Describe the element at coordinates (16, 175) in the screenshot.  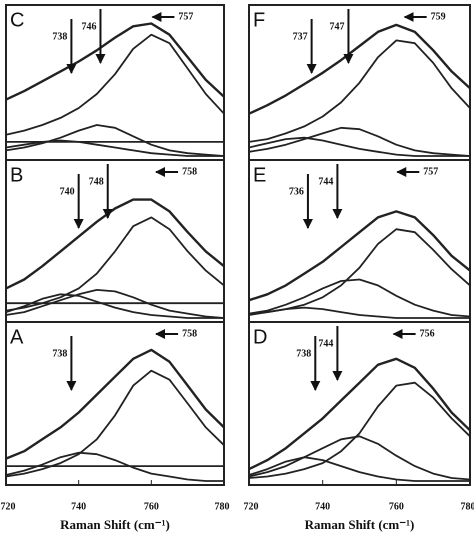
I see `panel-letter: B` at that location.